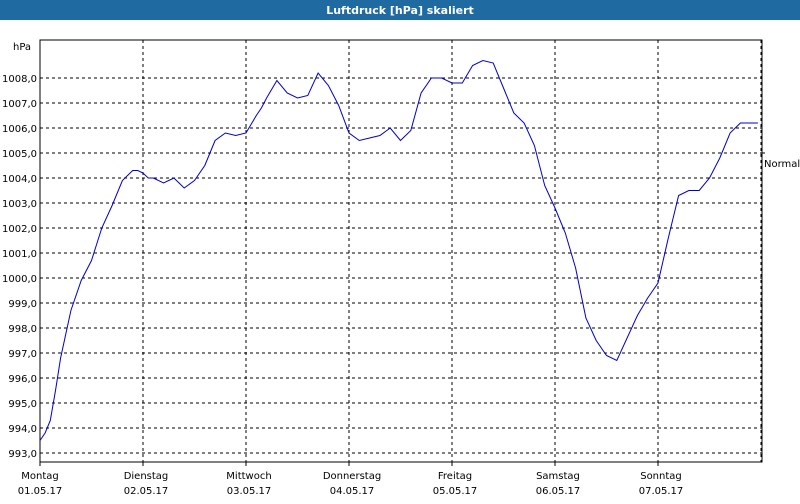 This screenshot has width=800, height=504. I want to click on y-tick-label: 1001,0, so click(19, 254).